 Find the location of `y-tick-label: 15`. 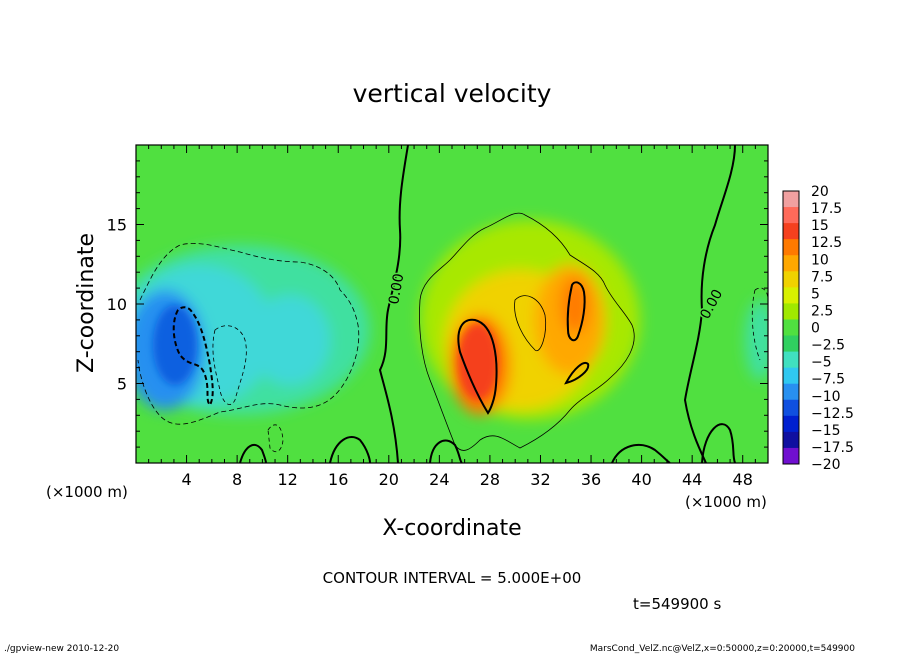

y-tick-label: 15 is located at coordinates (117, 225).